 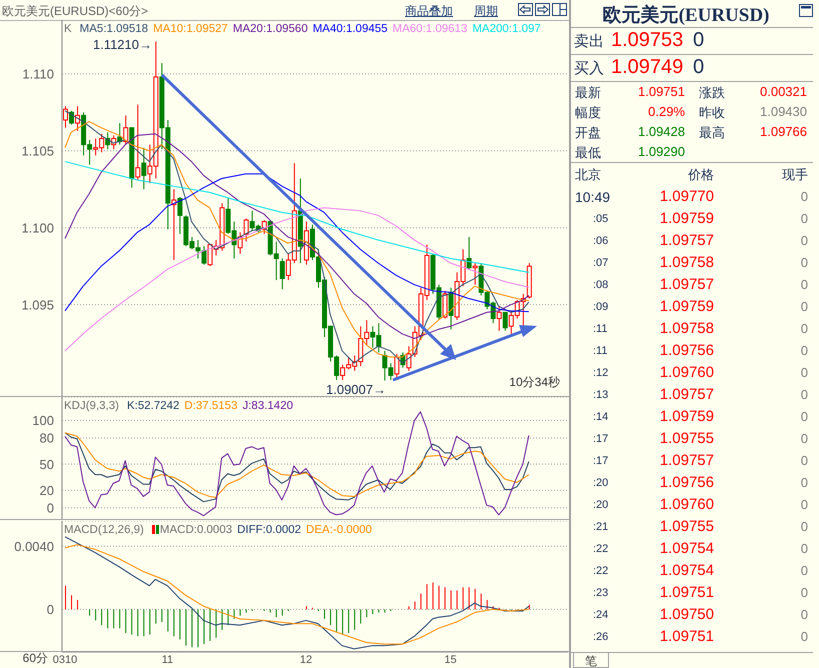 What do you see at coordinates (661, 151) in the screenshot?
I see `text: 1.09290` at bounding box center [661, 151].